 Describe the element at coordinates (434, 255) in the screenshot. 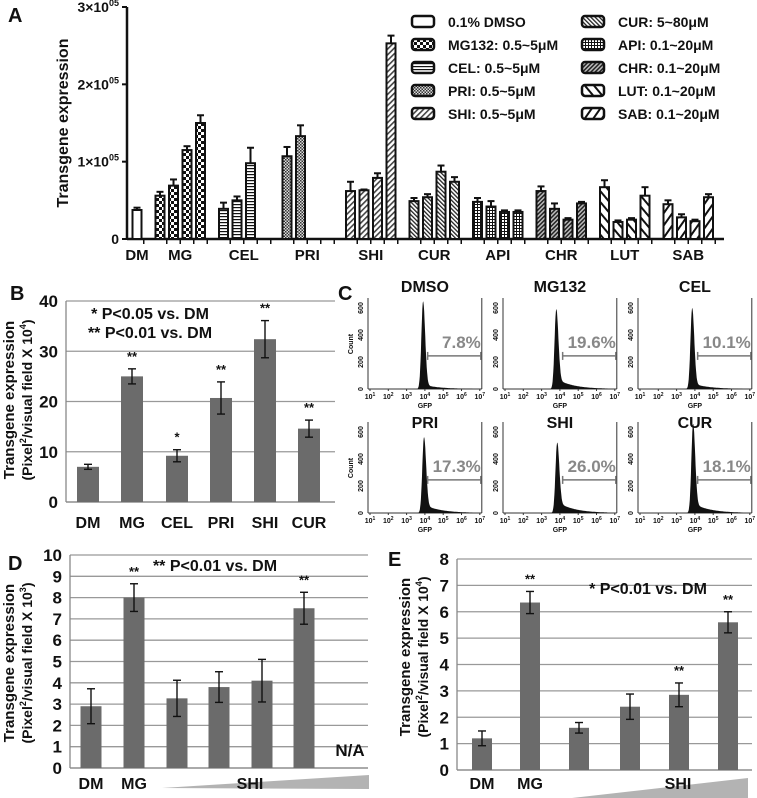

I see `x-group-label-cur: CUR` at that location.